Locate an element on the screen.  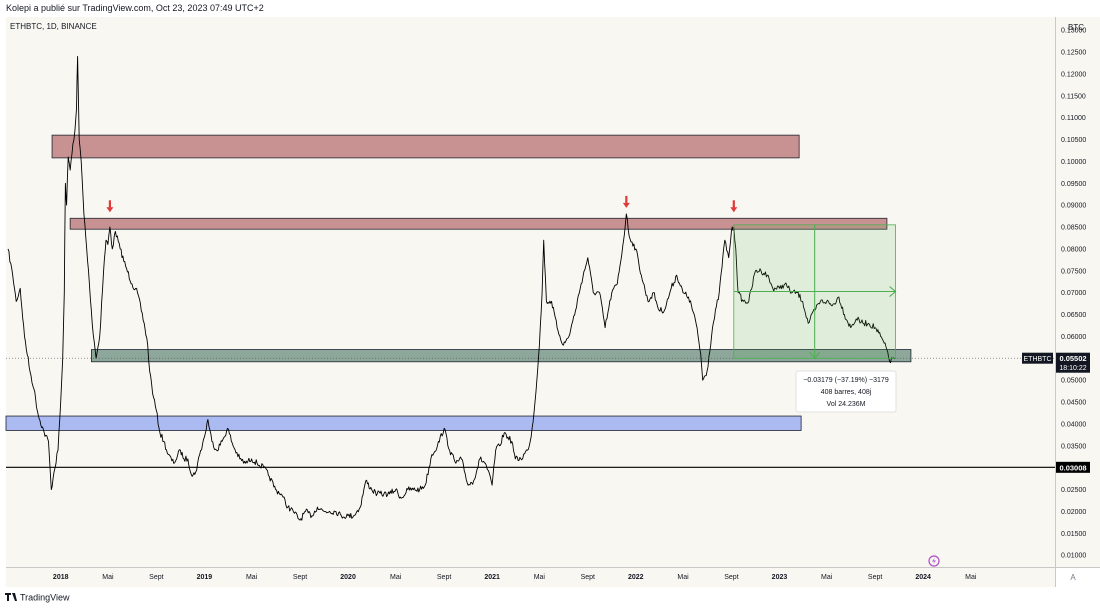
y-tick-label: 0.10500 is located at coordinates (1073, 140).